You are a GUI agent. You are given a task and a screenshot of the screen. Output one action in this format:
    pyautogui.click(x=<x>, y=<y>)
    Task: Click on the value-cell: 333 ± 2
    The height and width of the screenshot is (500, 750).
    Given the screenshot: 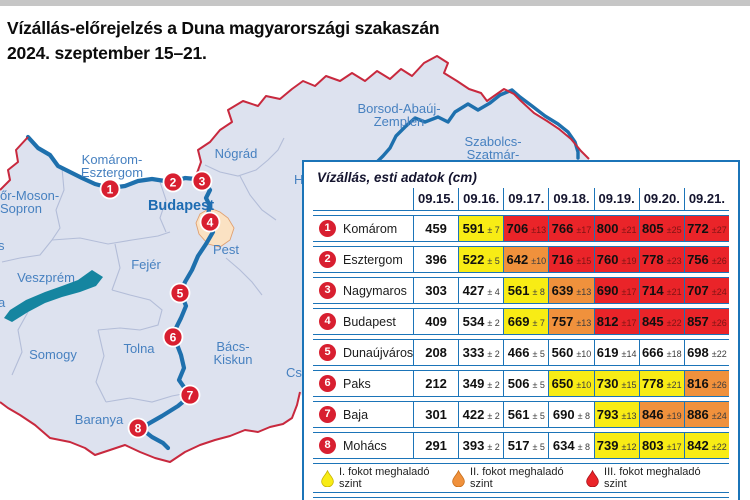 What is the action you would take?
    pyautogui.click(x=480, y=352)
    